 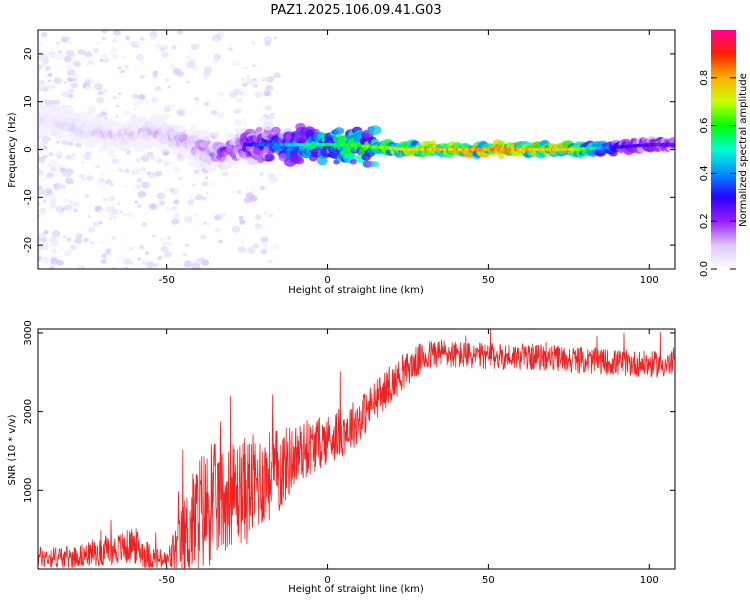 What do you see at coordinates (28, 490) in the screenshot?
I see `y-tick-label: 1000` at bounding box center [28, 490].